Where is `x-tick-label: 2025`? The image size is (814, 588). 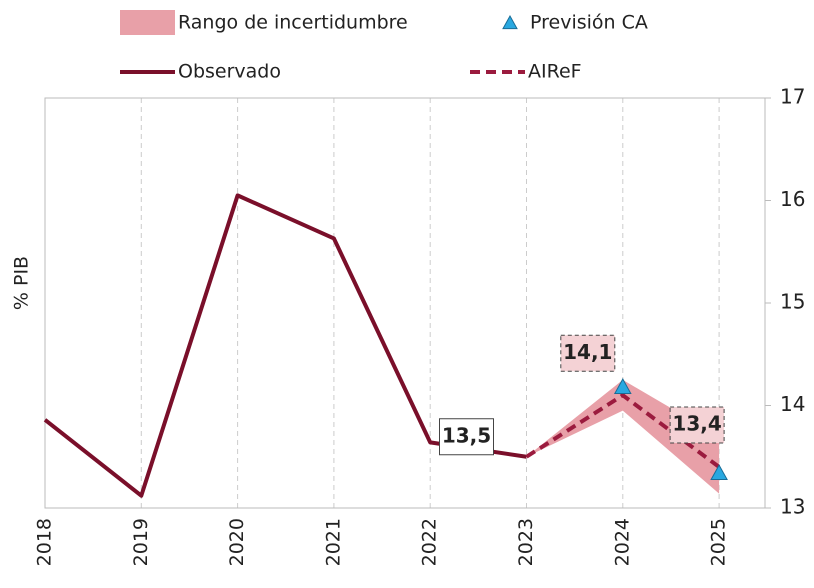
x-tick-label: 2025 is located at coordinates (719, 542).